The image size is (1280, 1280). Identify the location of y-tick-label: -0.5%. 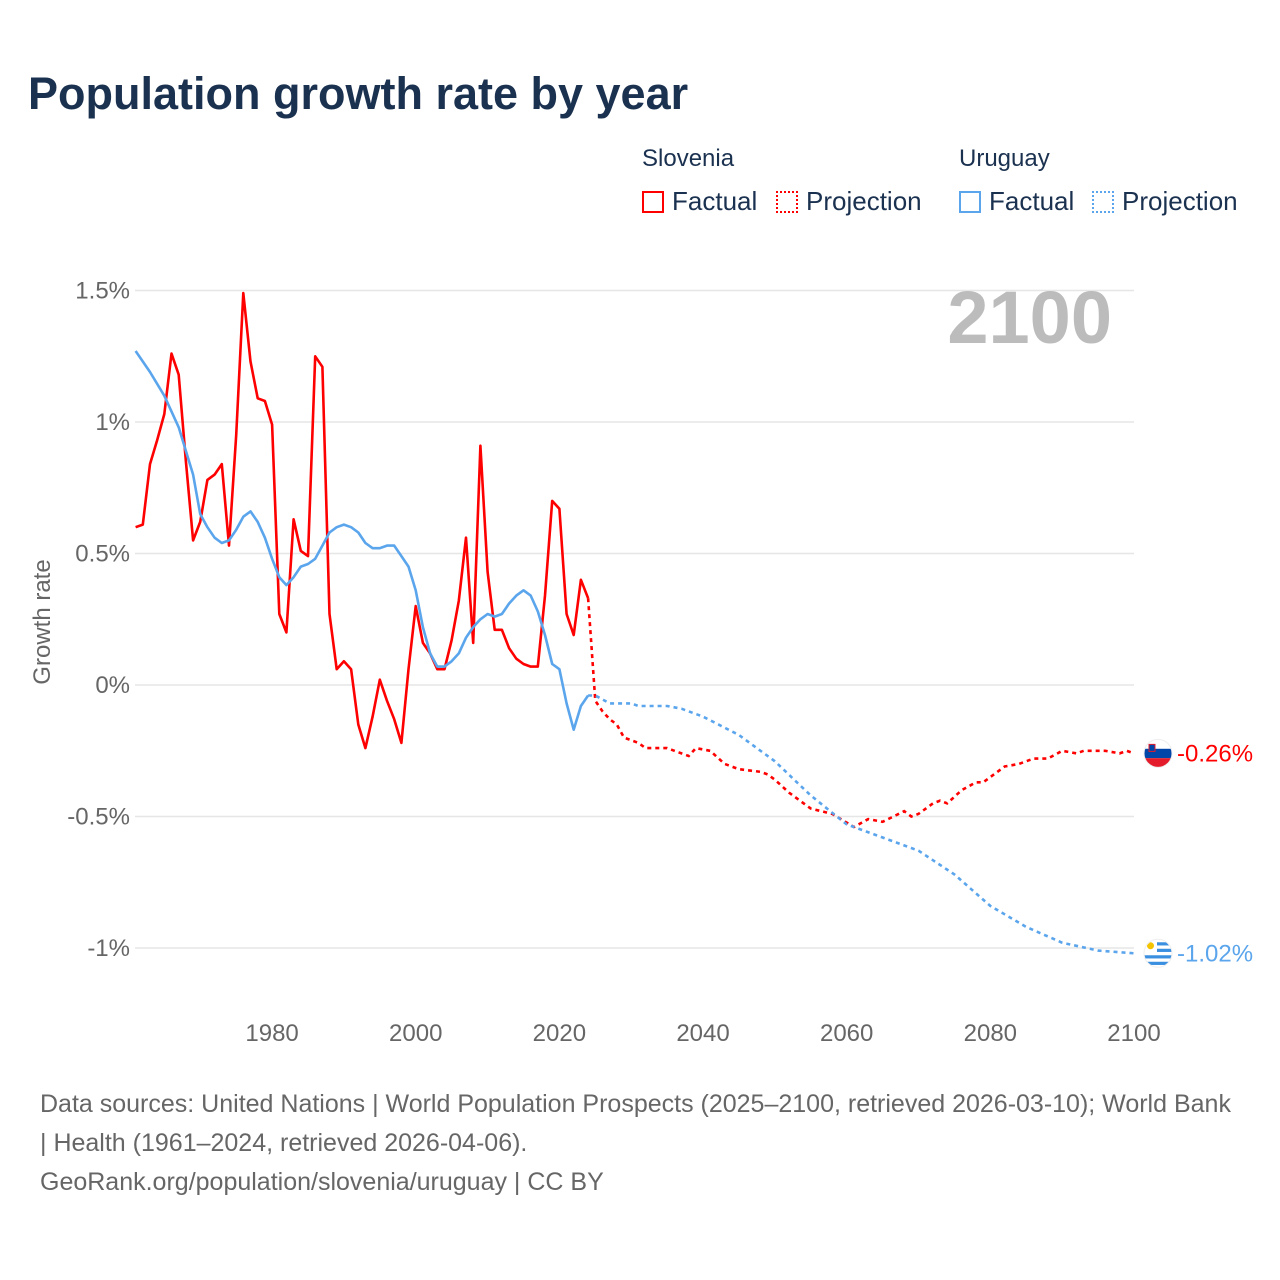
(98, 817).